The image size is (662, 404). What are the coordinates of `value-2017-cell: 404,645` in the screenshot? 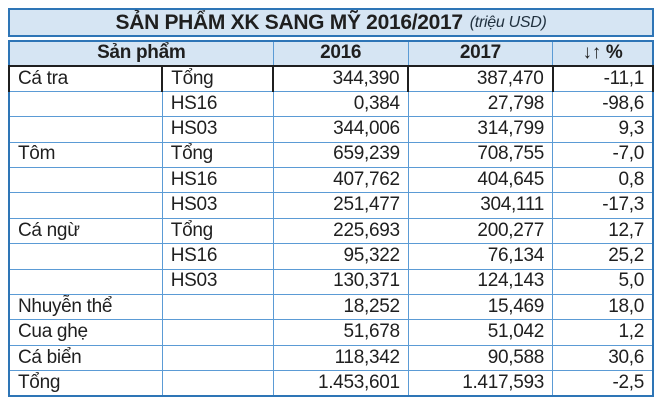 It's located at (480, 180).